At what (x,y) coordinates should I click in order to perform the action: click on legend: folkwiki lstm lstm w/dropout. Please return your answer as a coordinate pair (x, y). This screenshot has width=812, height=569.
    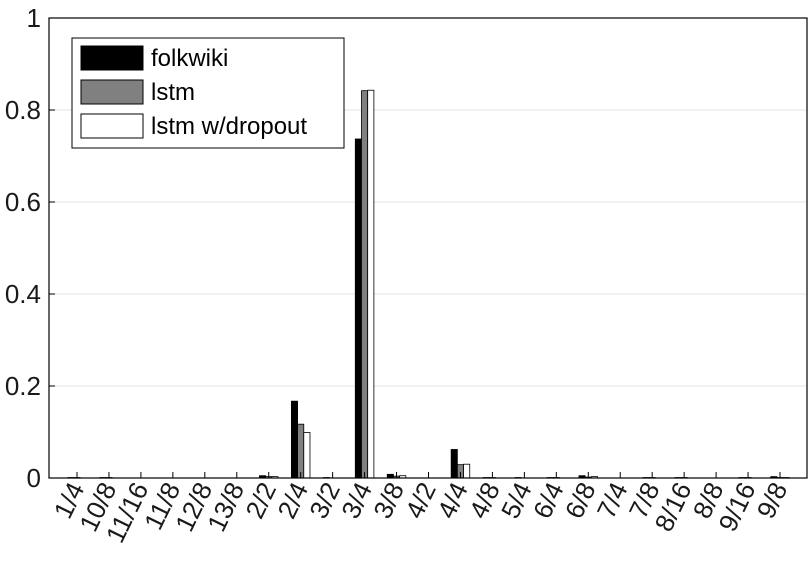
    Looking at the image, I should click on (208, 93).